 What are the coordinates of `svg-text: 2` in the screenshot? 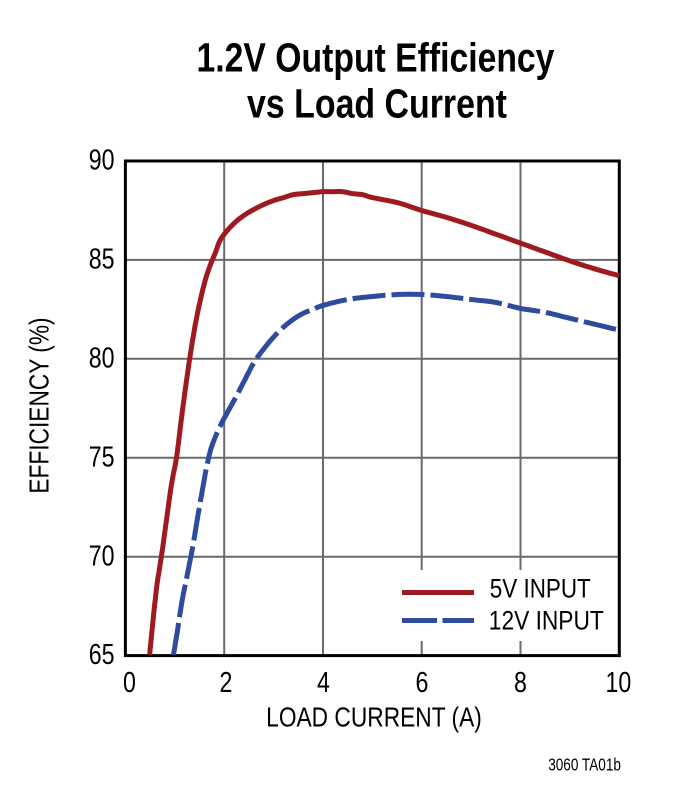 It's located at (226, 681).